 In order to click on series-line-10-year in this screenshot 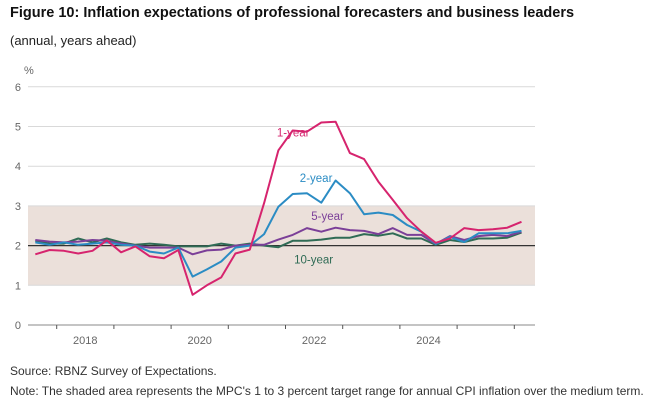, I will do `click(278, 240)`.